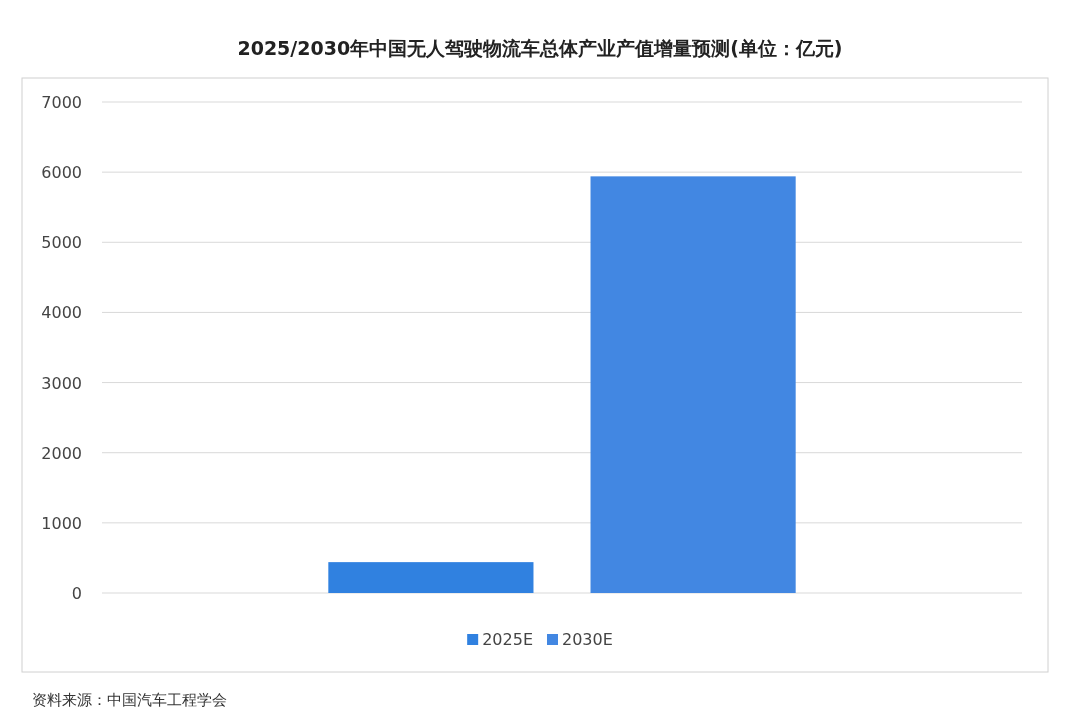 Image resolution: width=1080 pixels, height=722 pixels. Describe the element at coordinates (587, 639) in the screenshot. I see `legend-label: 2030E` at that location.